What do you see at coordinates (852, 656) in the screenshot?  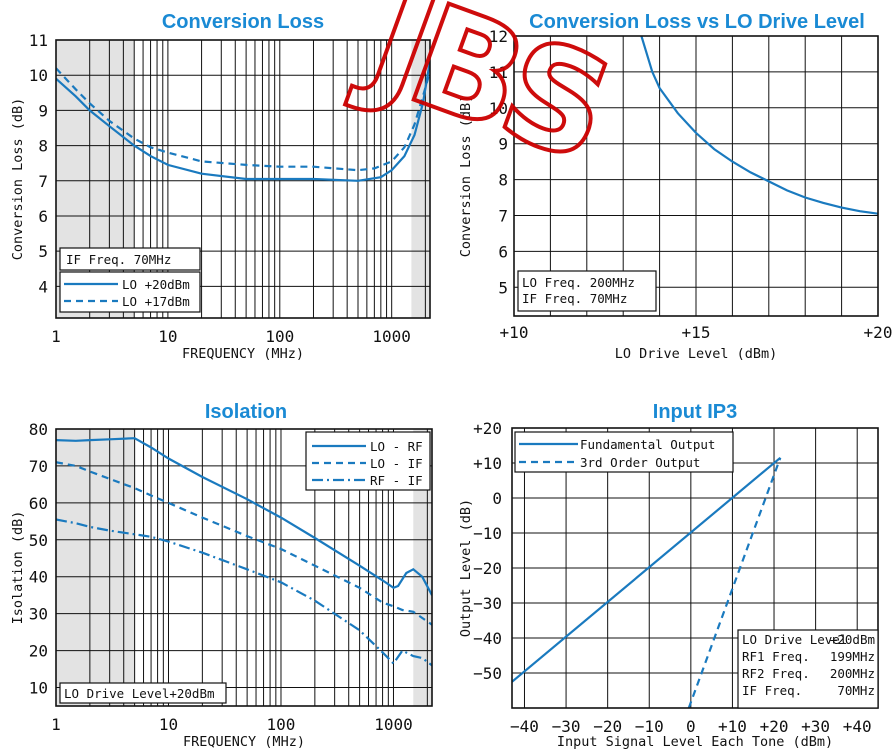 I see `note-value: 199MHz` at bounding box center [852, 656].